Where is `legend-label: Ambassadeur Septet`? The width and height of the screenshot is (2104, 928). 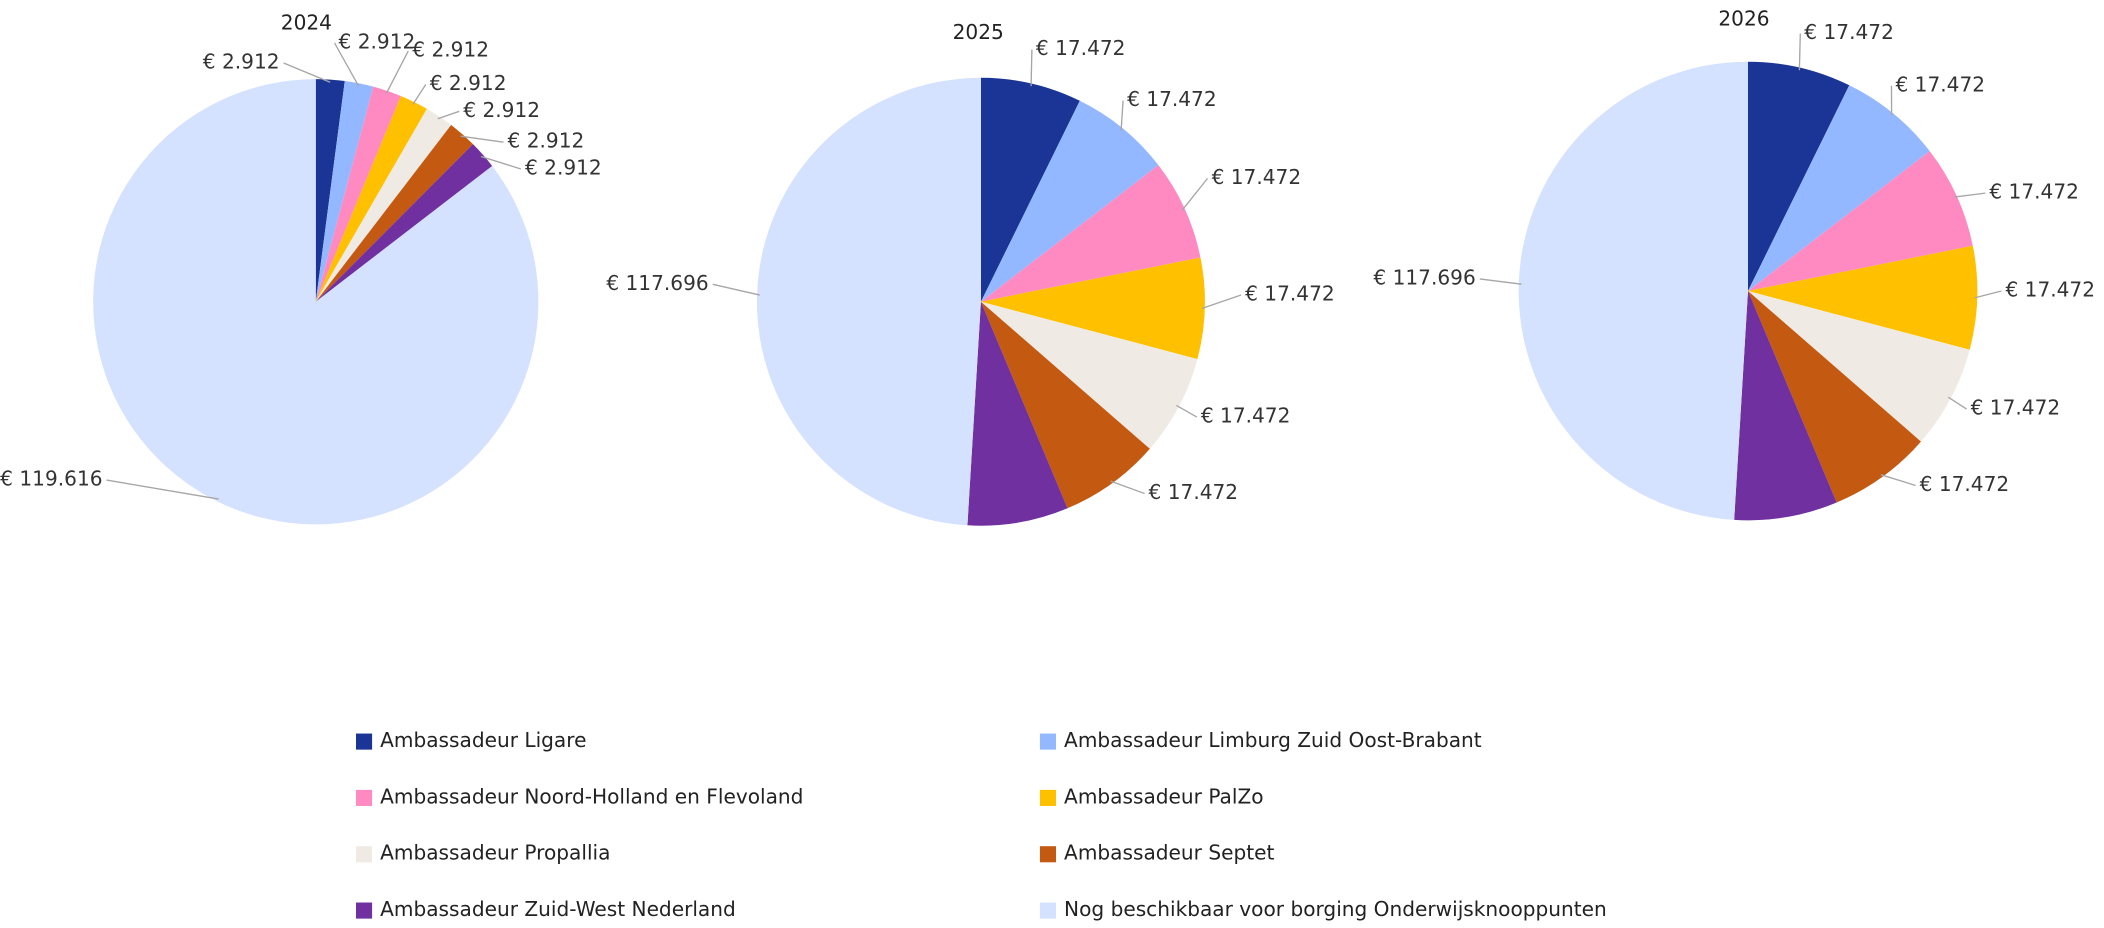
legend-label: Ambassadeur Septet is located at coordinates (1169, 853).